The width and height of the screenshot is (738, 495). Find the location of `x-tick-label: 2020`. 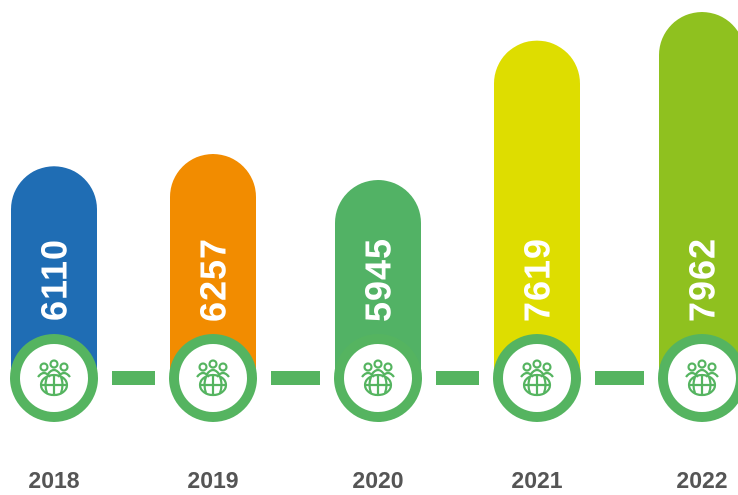

x-tick-label: 2020 is located at coordinates (377, 480).